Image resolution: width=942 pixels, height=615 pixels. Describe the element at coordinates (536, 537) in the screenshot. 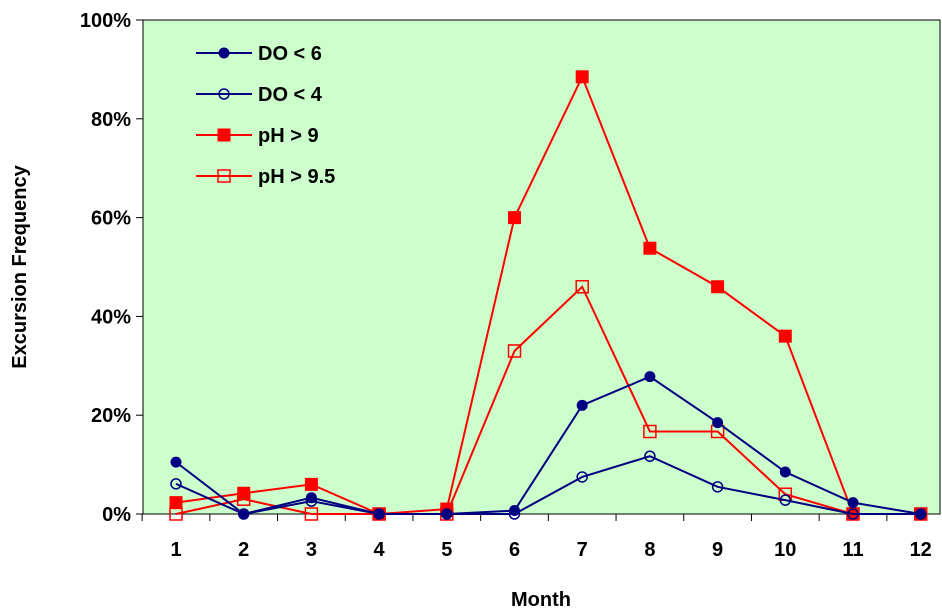

I see `x-axis: 1 2 3 4 5 6 7 8 9 10 11 12` at that location.